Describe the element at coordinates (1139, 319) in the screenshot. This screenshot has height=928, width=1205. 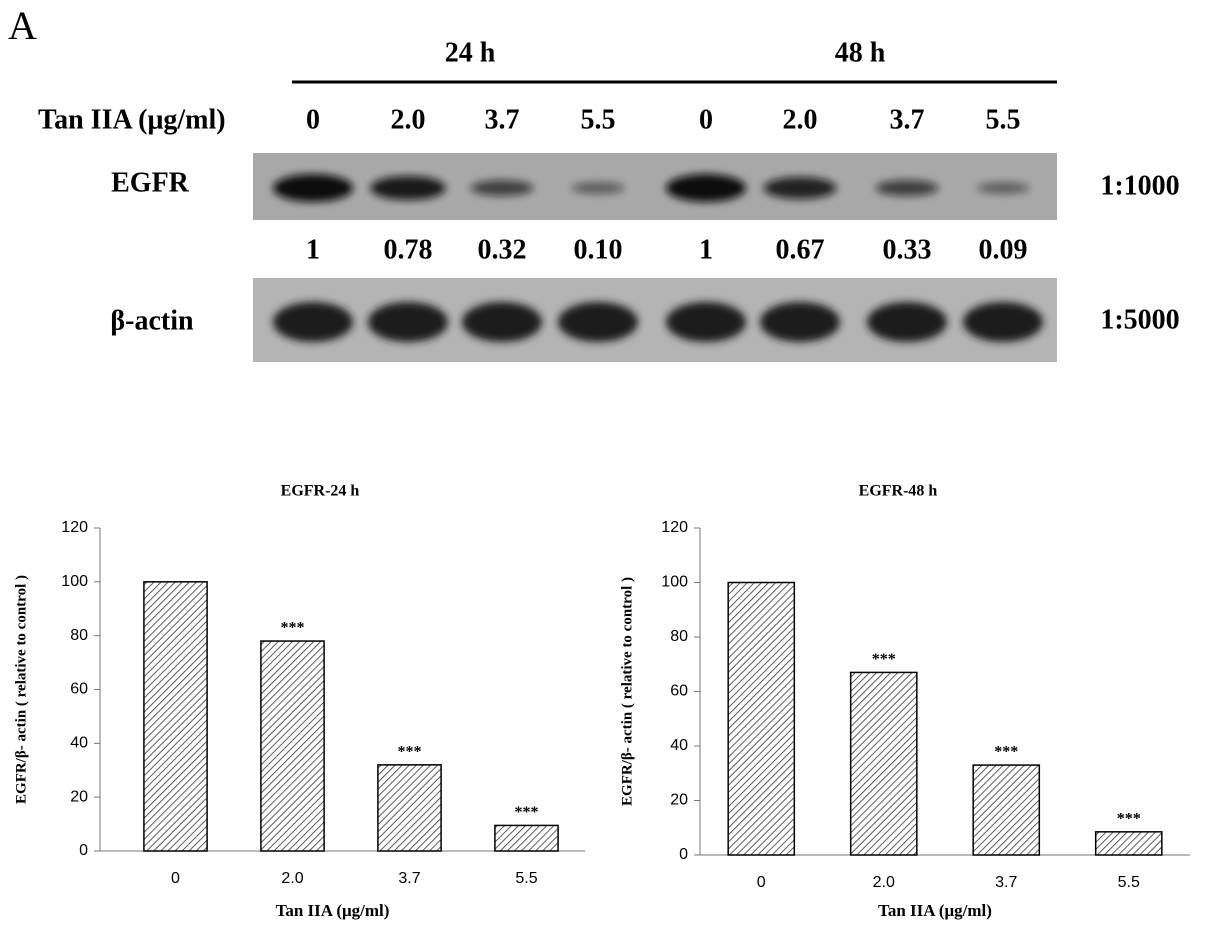
I see `dilution: 1:5000` at that location.